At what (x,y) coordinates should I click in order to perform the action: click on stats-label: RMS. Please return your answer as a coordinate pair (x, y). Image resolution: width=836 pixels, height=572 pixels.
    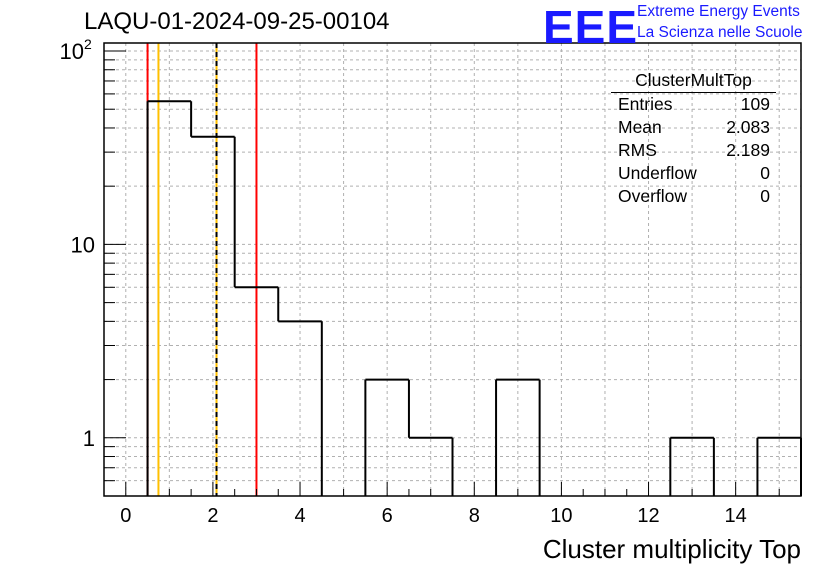
    Looking at the image, I should click on (637, 150).